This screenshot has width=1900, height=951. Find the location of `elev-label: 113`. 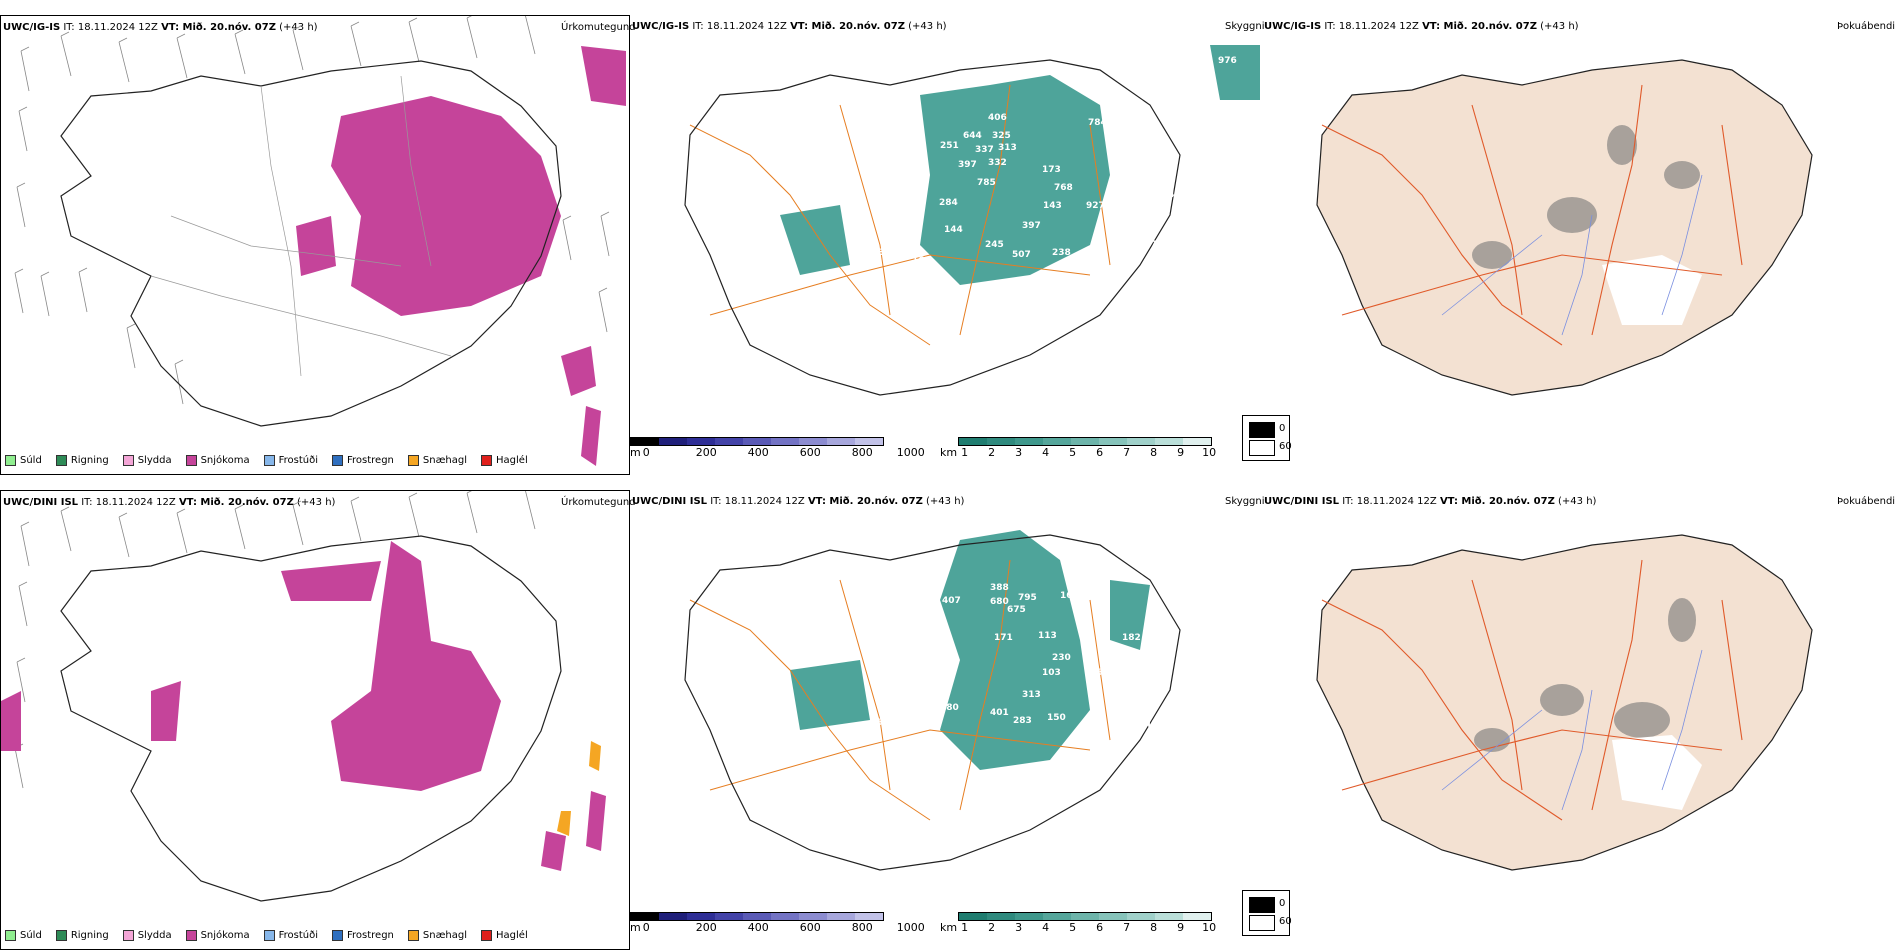

elev-label: 113 is located at coordinates (1047, 636).